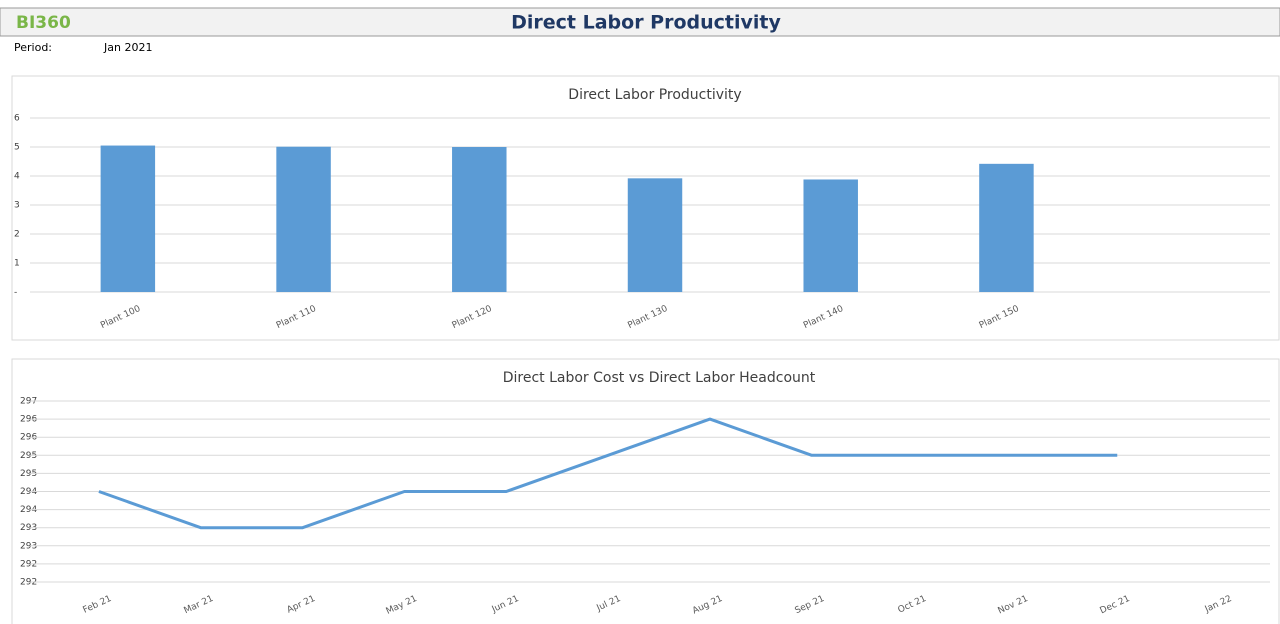  I want to click on header-bar, so click(640, 22).